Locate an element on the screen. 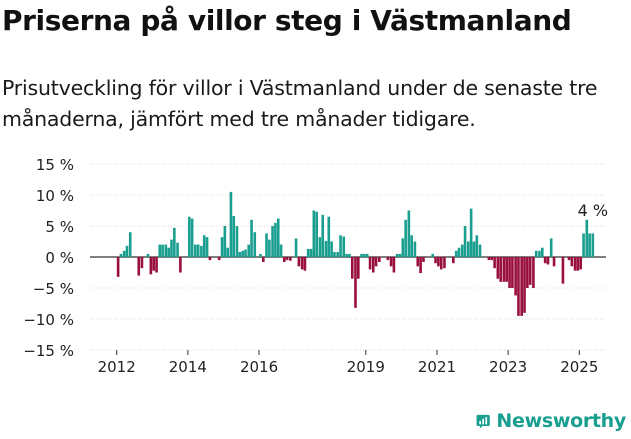  x-tick-label: 2014 is located at coordinates (188, 367).